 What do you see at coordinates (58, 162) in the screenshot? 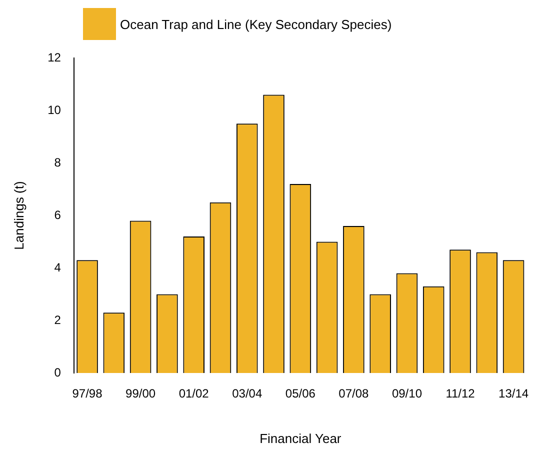
I see `y-tick-label: 8` at bounding box center [58, 162].